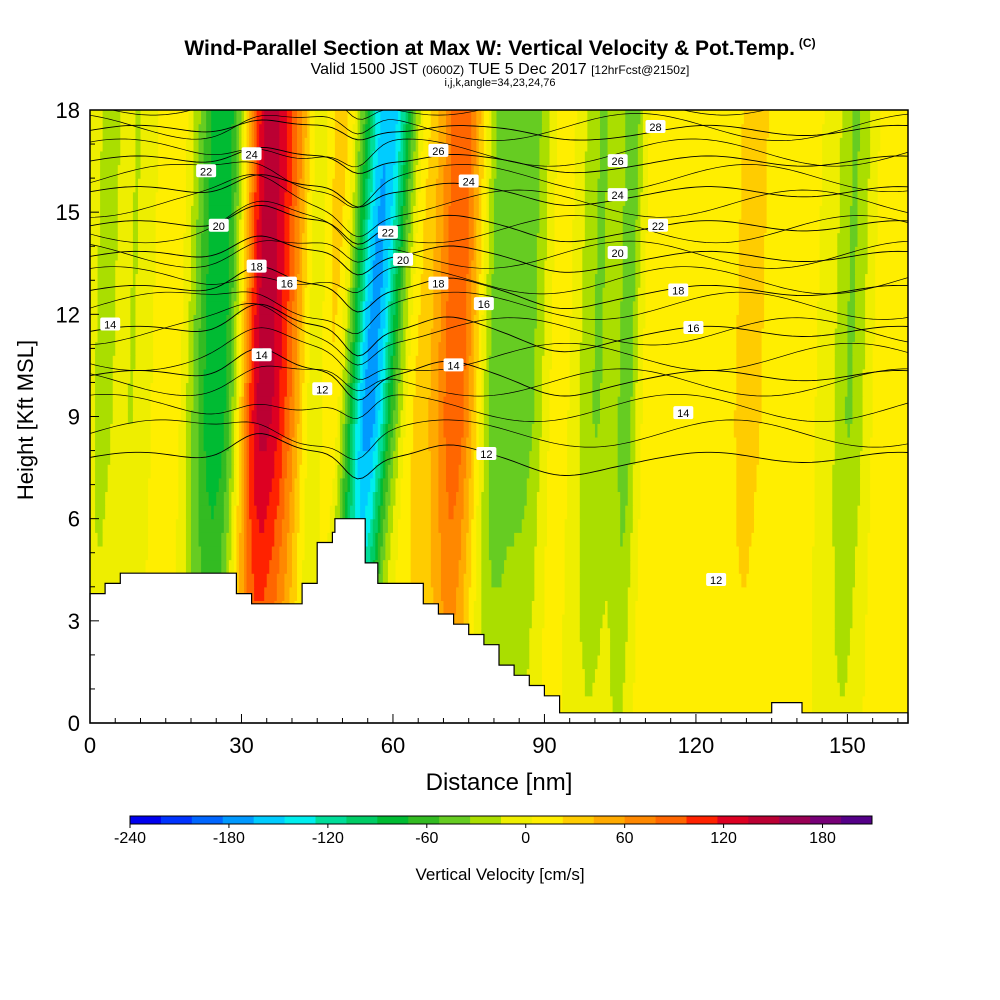  Describe the element at coordinates (130, 838) in the screenshot. I see `colorbar-tick-label: -240` at that location.